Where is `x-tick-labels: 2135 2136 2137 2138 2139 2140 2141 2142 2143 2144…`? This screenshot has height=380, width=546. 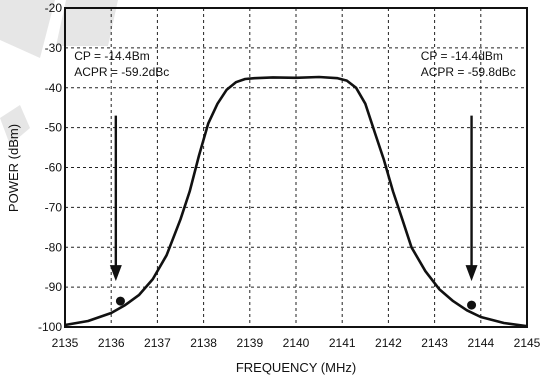
x-tick-labels: 2135 2136 2137 2138 2139 2140 2141 2142 2143 2144… is located at coordinates (296, 343).